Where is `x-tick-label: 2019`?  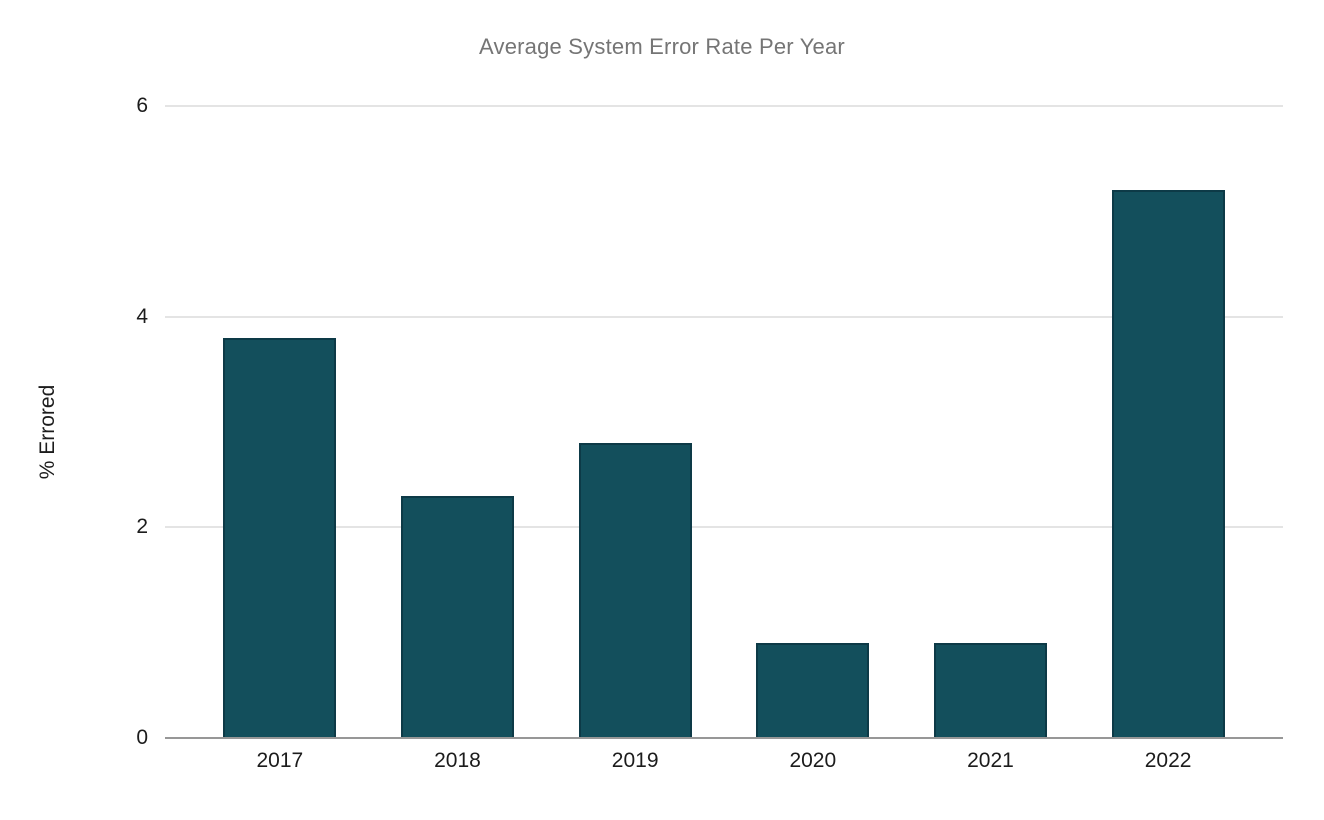 x-tick-label: 2019 is located at coordinates (635, 760).